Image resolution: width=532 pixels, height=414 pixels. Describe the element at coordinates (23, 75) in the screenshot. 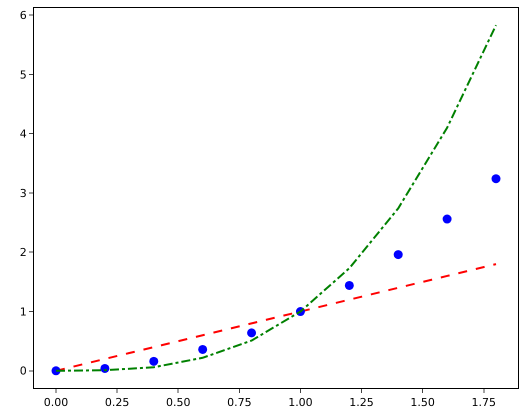

I see `y-tick-label: 5` at that location.